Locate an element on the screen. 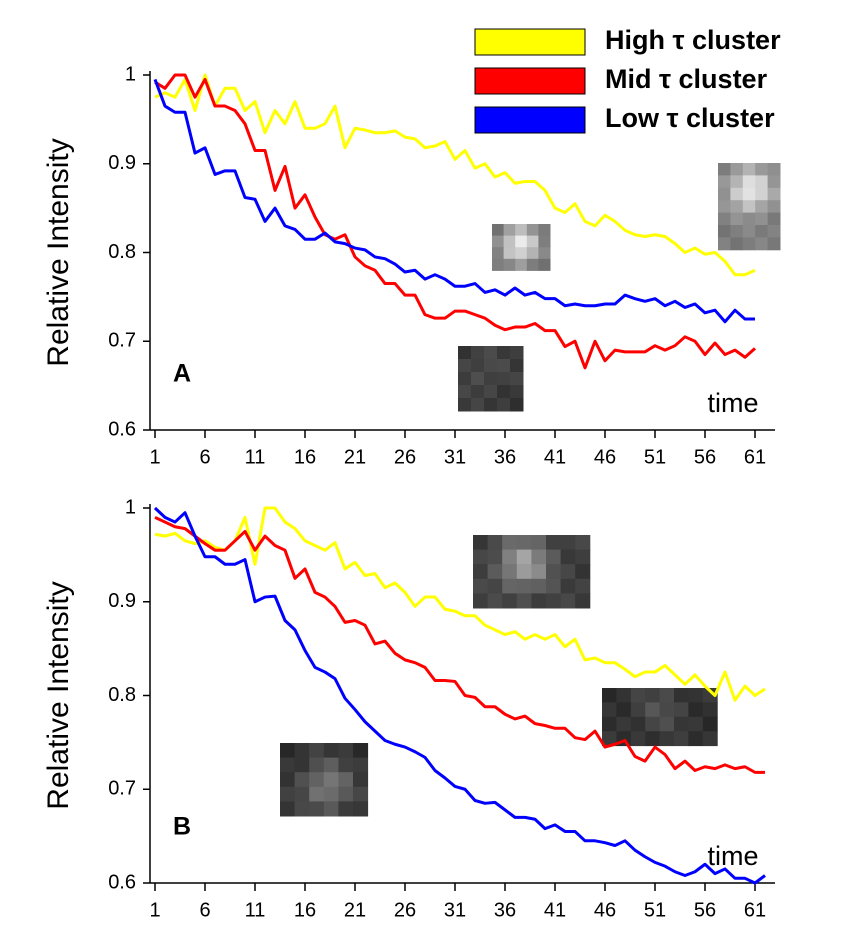  x-tick-label: 46 is located at coordinates (605, 457).